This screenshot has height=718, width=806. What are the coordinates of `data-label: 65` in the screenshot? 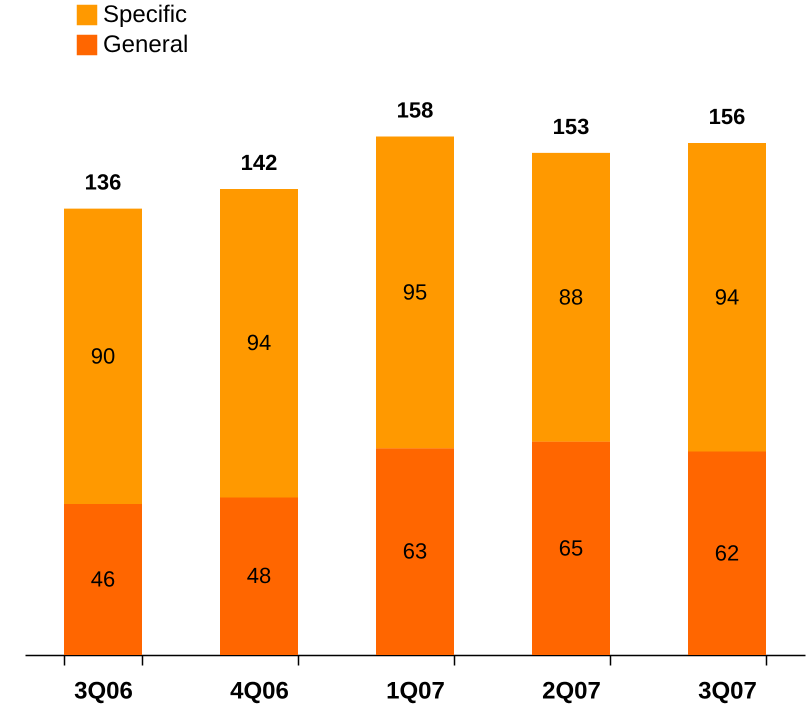 It's located at (571, 547).